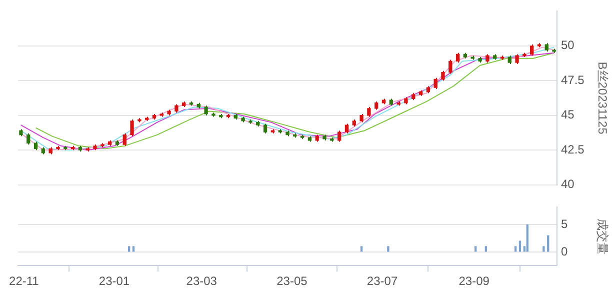 The image size is (613, 298). Describe the element at coordinates (568, 184) in the screenshot. I see `y-tick-label: 40` at that location.